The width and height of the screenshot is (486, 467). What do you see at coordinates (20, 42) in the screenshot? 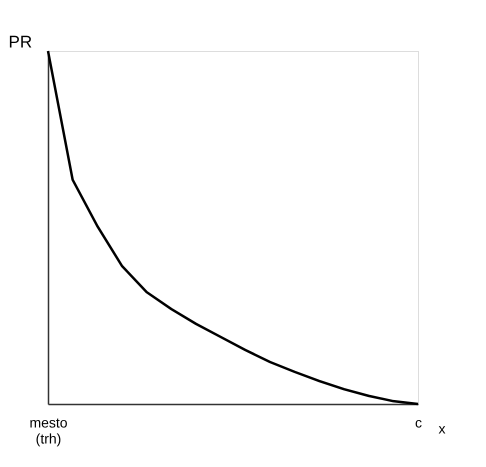
I see `y-axis-title: PR` at bounding box center [20, 42].